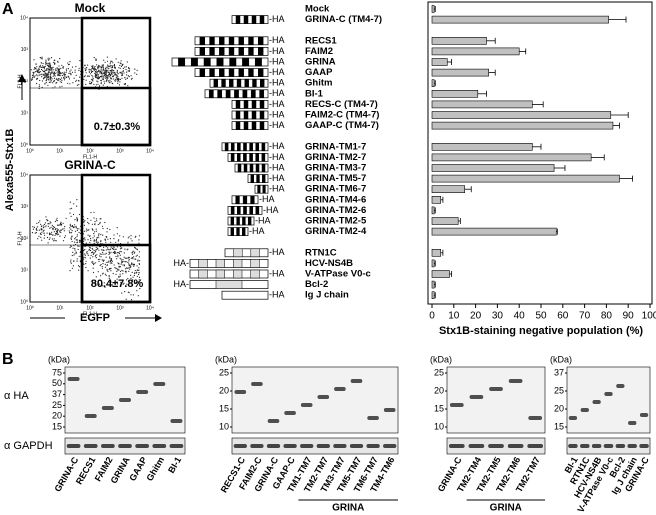  Describe the element at coordinates (30, 151) in the screenshot. I see `flow-x-tick: 10⁰` at that location.